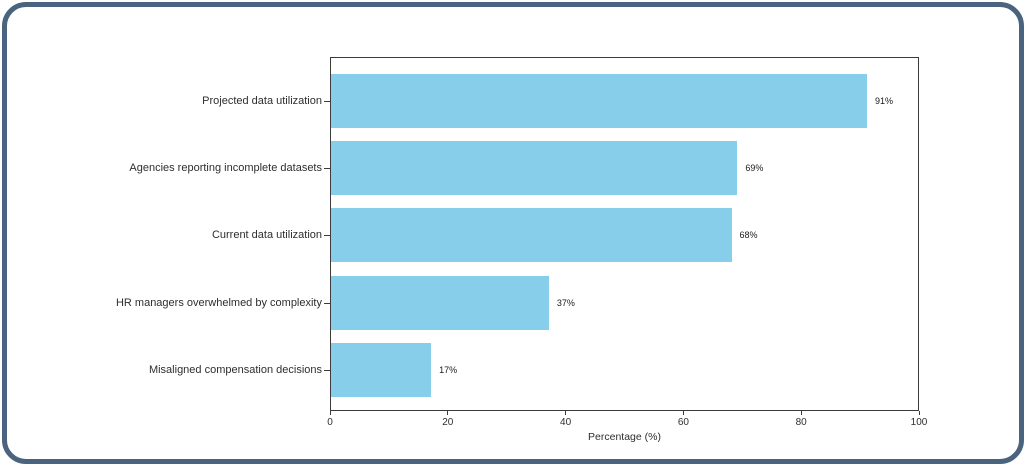 This screenshot has width=1026, height=466. I want to click on bar-value-label: 17%, so click(448, 370).